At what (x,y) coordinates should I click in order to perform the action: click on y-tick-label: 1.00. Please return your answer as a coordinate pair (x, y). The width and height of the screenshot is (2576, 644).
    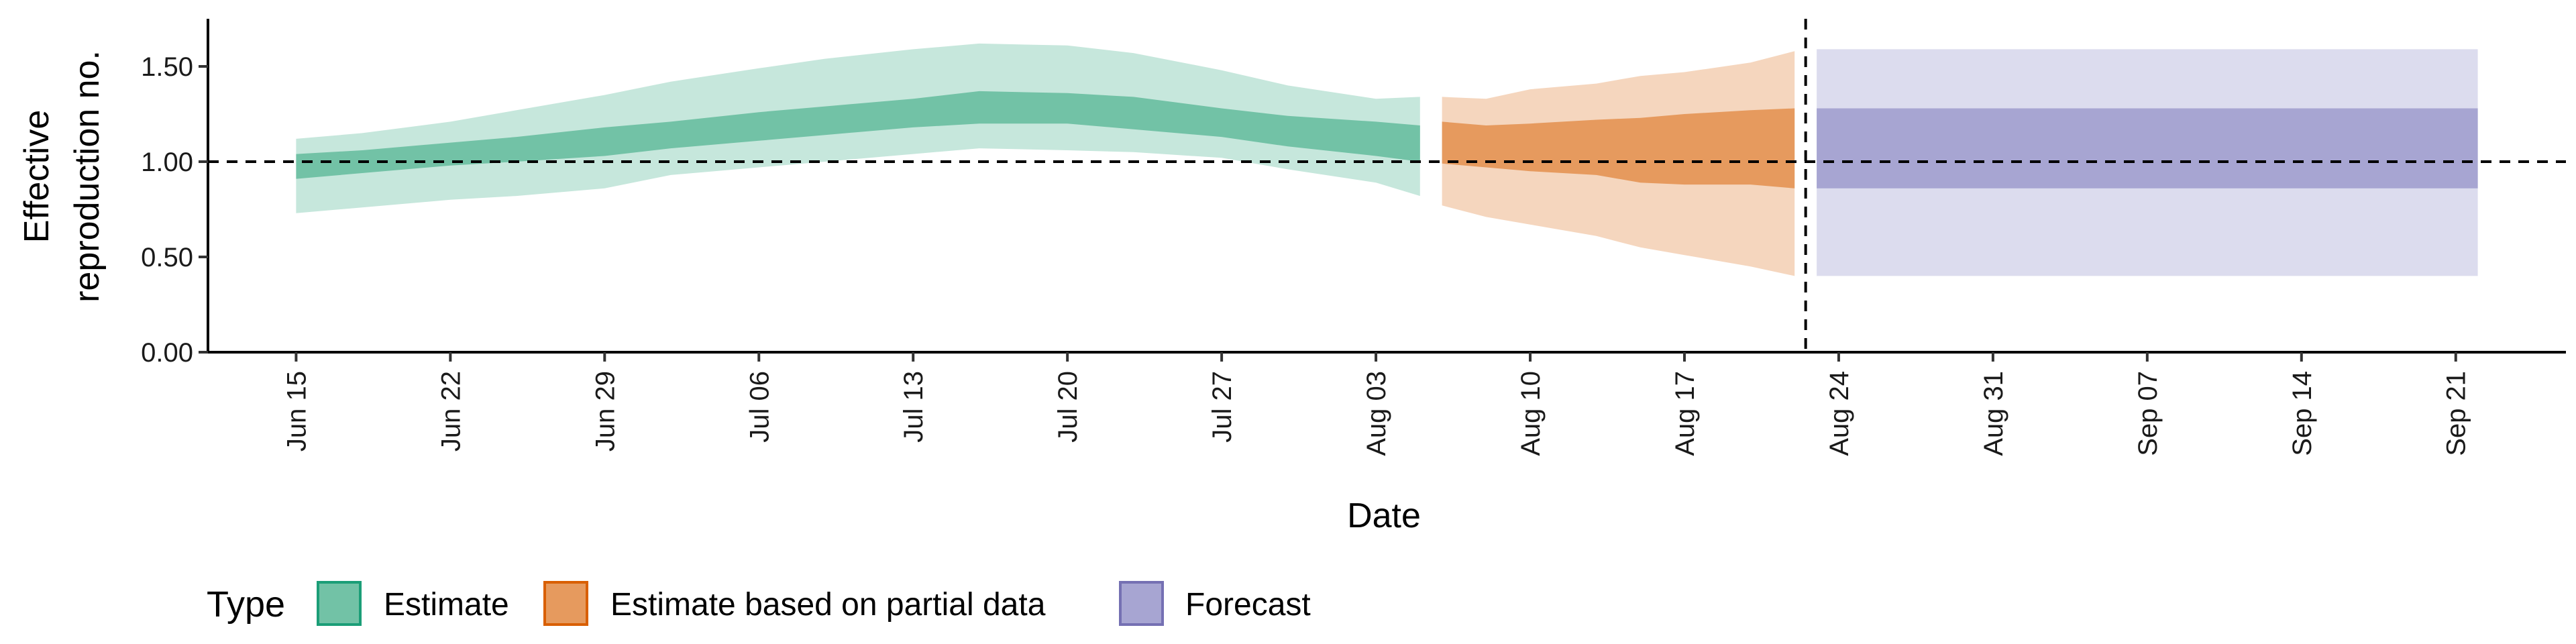
    Looking at the image, I should click on (167, 162).